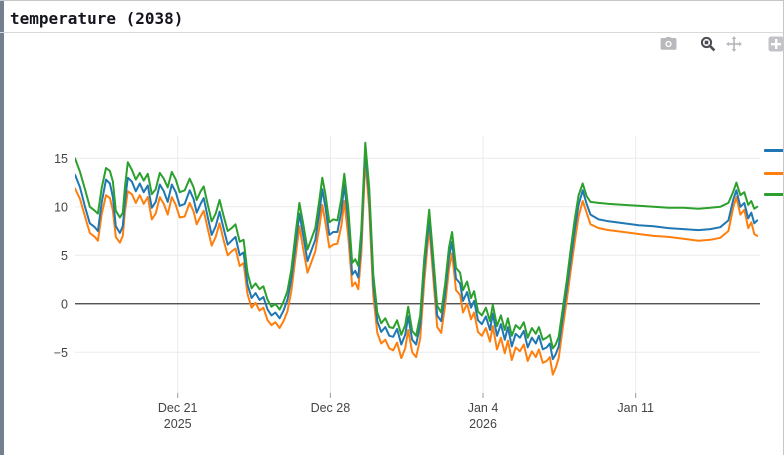  What do you see at coordinates (178, 424) in the screenshot?
I see `x-tick-sublabel: 2025` at bounding box center [178, 424].